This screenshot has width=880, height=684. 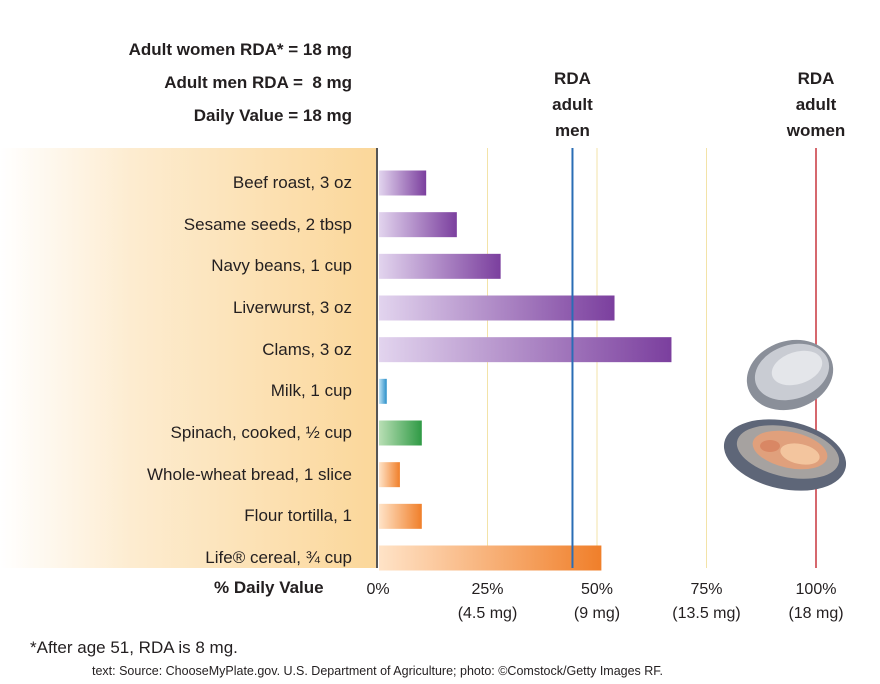 I want to click on category-label: Life® cereal, ¾ cup, so click(x=278, y=557).